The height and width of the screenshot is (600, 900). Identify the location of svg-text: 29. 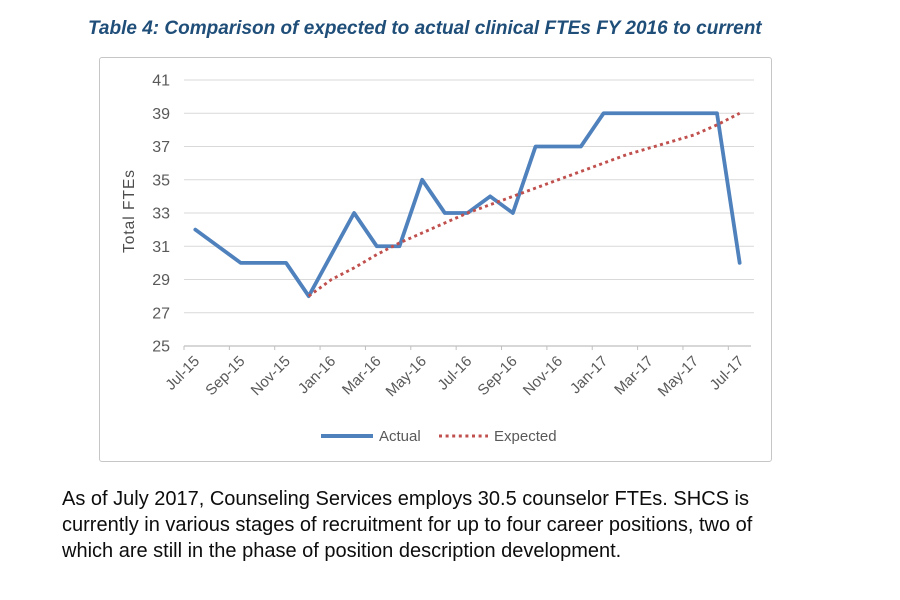
(161, 280).